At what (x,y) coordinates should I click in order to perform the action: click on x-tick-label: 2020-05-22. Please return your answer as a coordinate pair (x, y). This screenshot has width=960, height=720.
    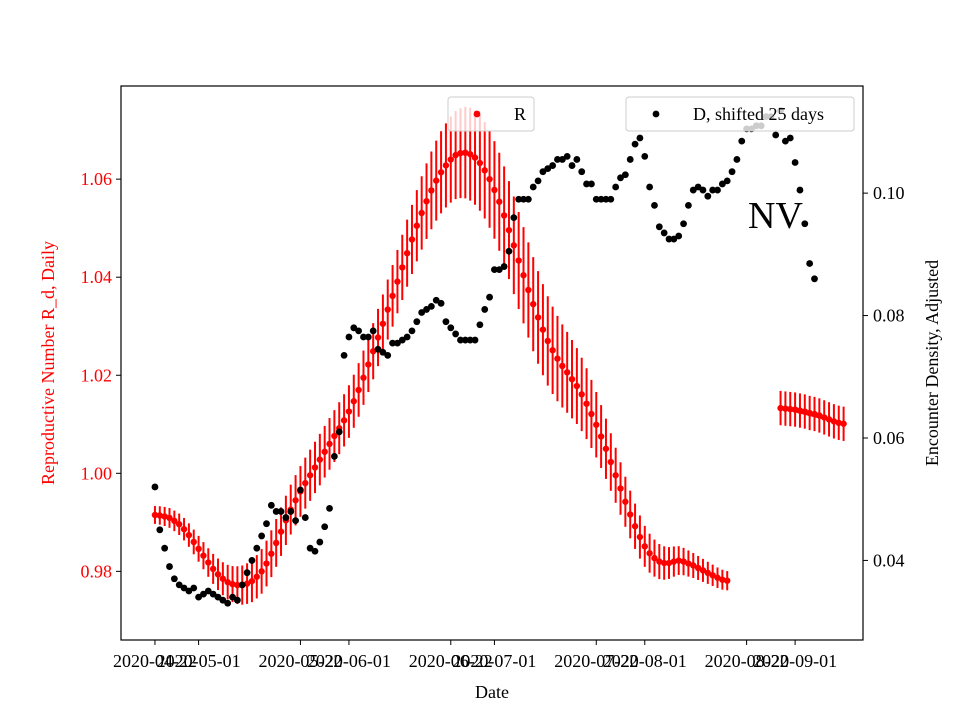
    Looking at the image, I should click on (300, 661).